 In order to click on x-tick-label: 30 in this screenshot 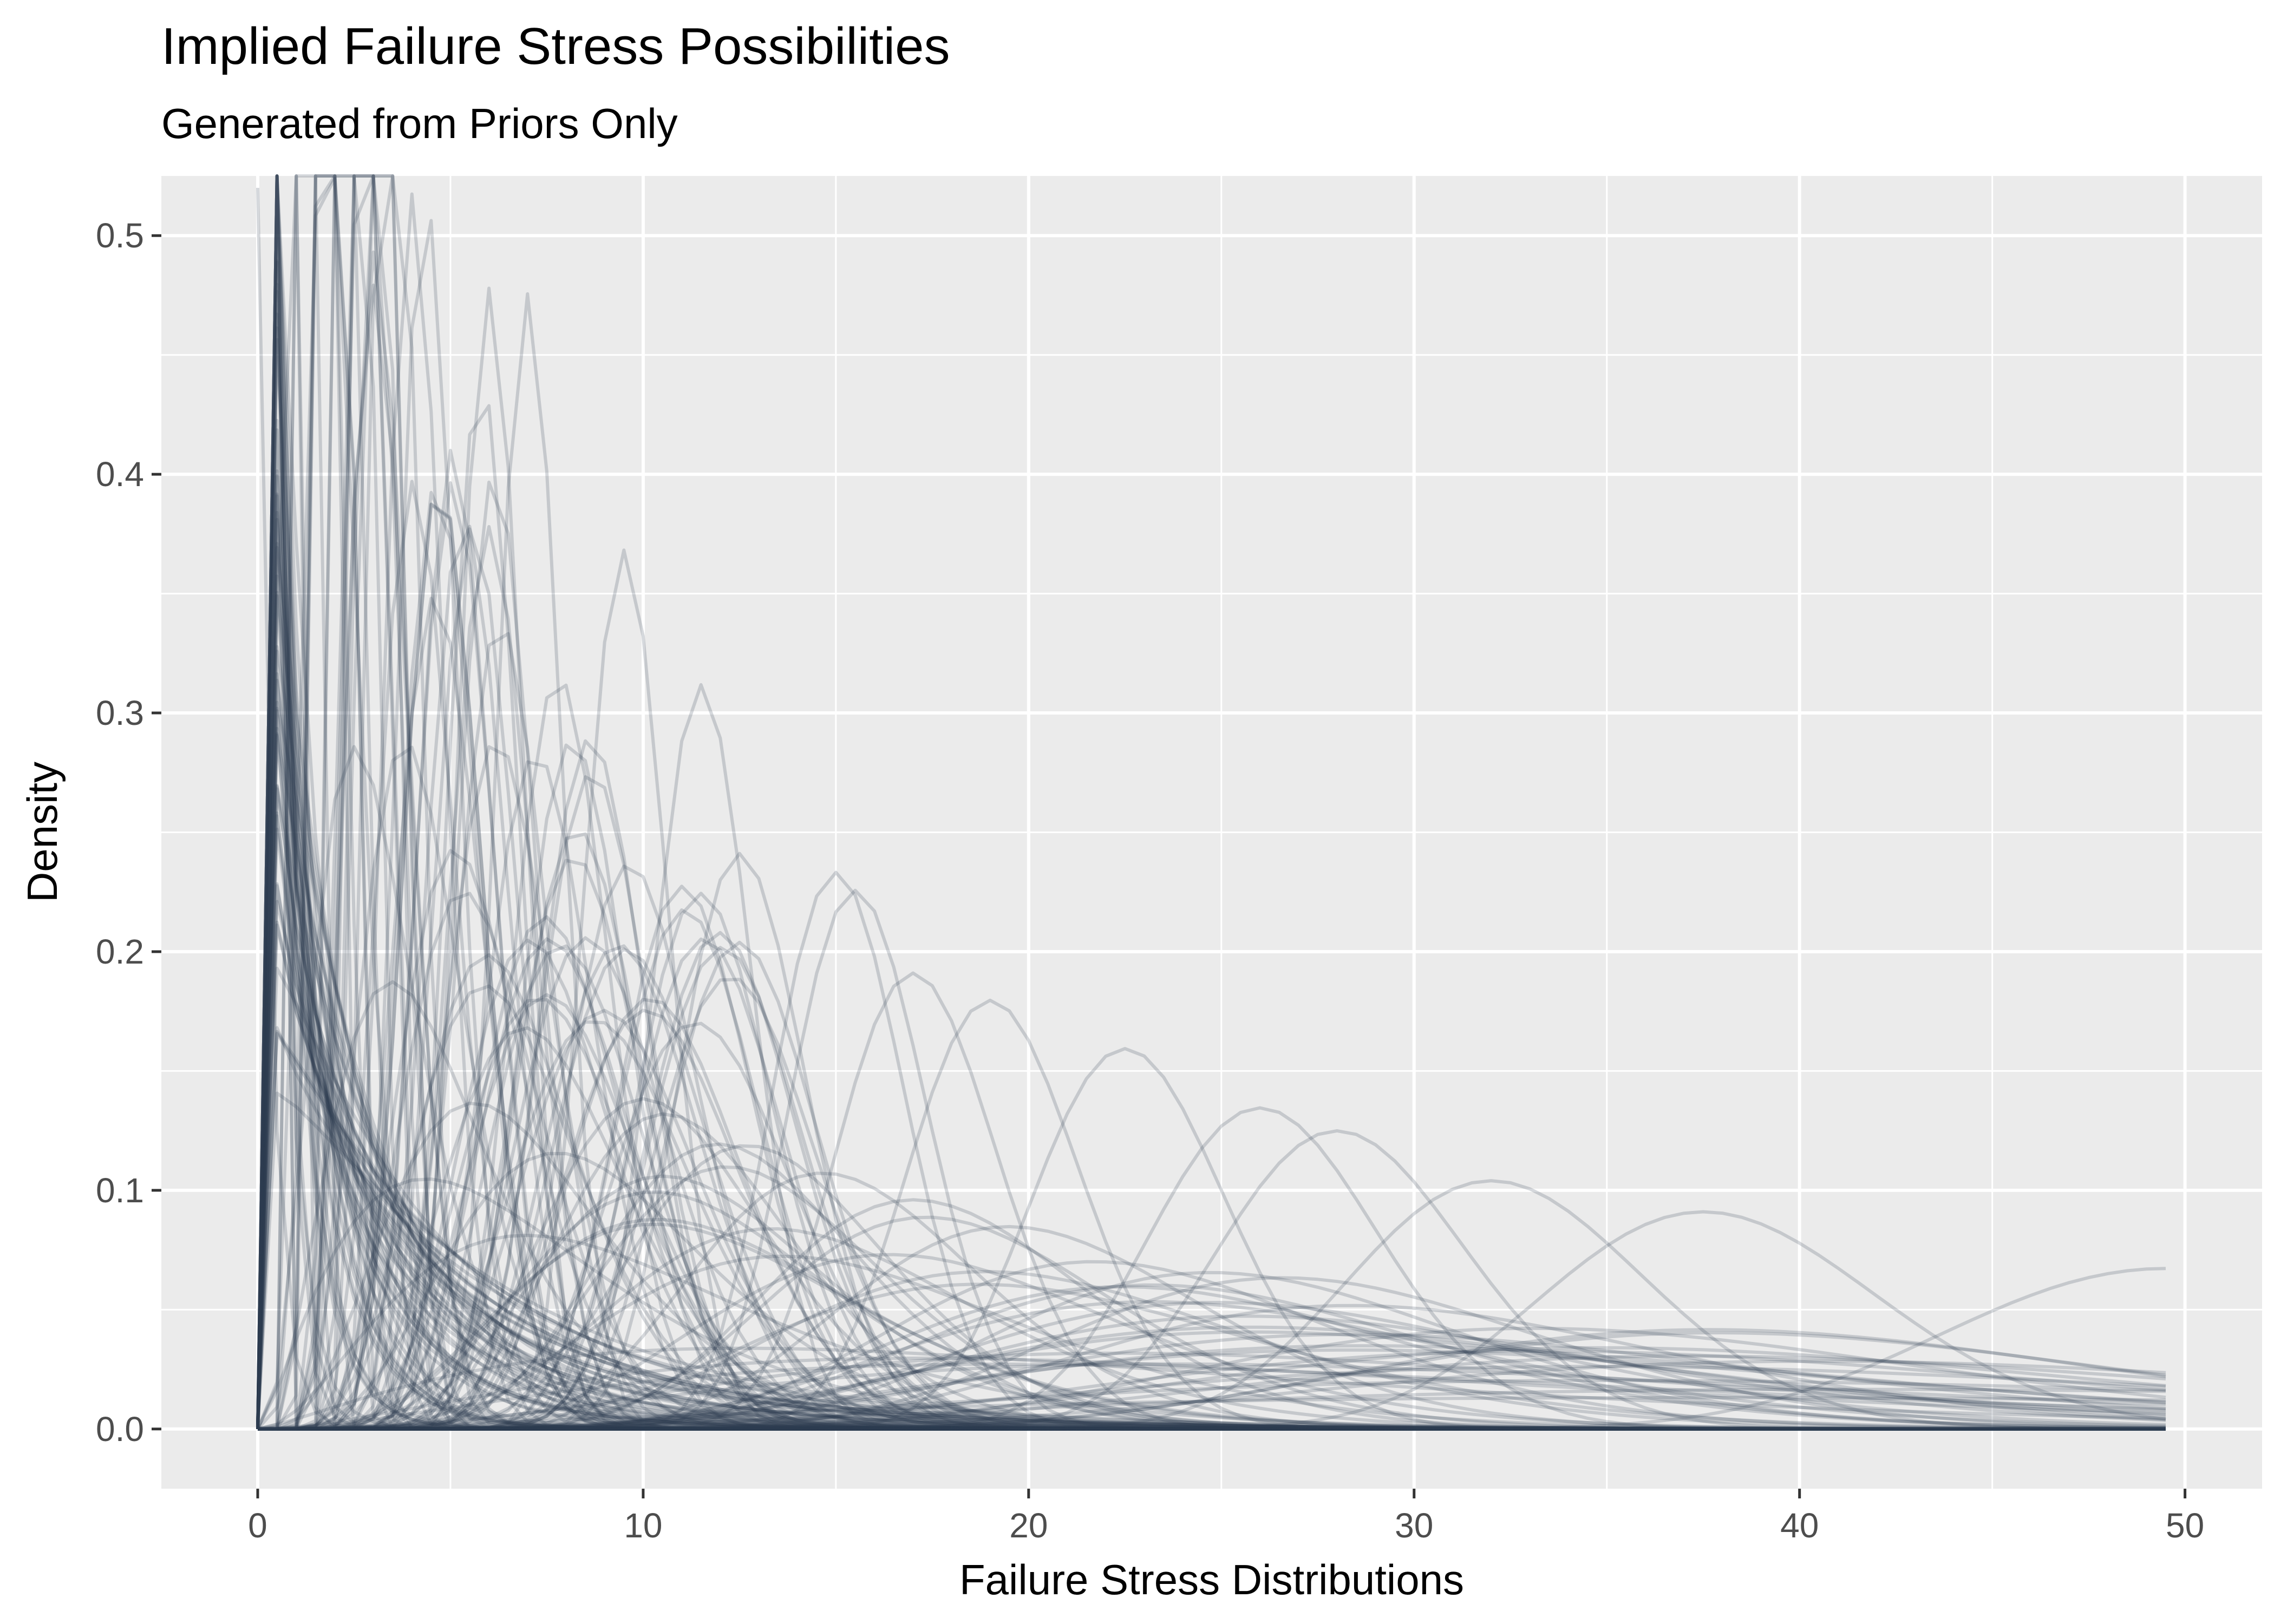, I will do `click(1414, 1526)`.